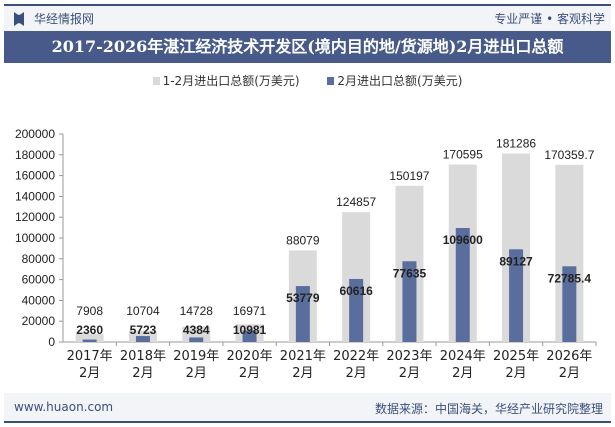 The height and width of the screenshot is (427, 615). Describe the element at coordinates (569, 356) in the screenshot. I see `x-tick-label: 2026年` at that location.